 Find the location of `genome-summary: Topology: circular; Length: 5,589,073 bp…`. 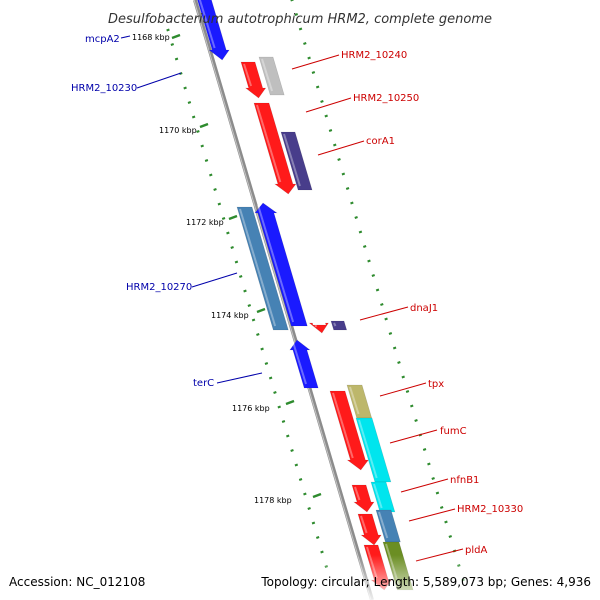

genome-summary: Topology: circular; Length: 5,589,073 bp… is located at coordinates (425, 582).